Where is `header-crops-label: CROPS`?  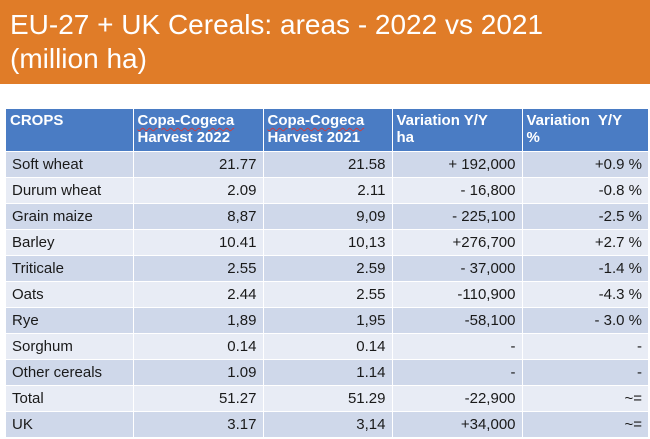 header-crops-label: CROPS is located at coordinates (37, 120).